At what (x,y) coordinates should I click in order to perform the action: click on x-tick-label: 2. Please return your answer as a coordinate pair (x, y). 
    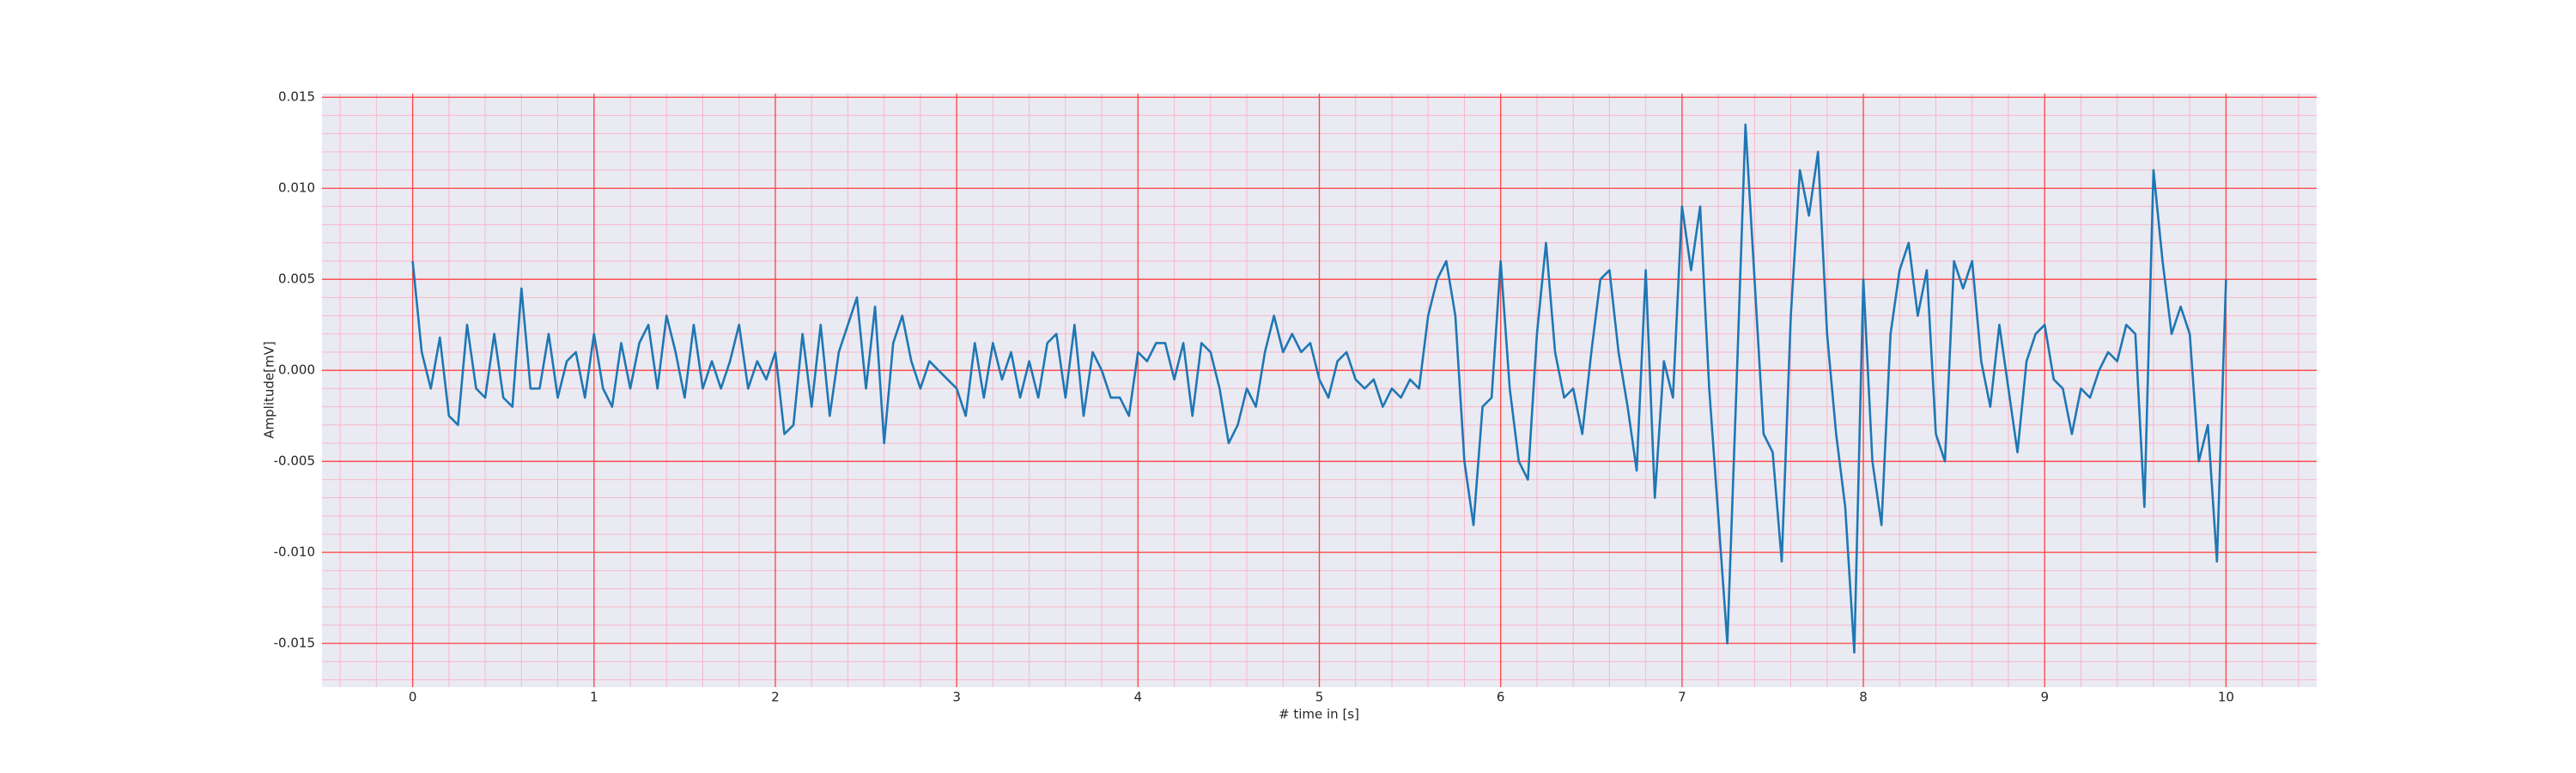
    Looking at the image, I should click on (775, 697).